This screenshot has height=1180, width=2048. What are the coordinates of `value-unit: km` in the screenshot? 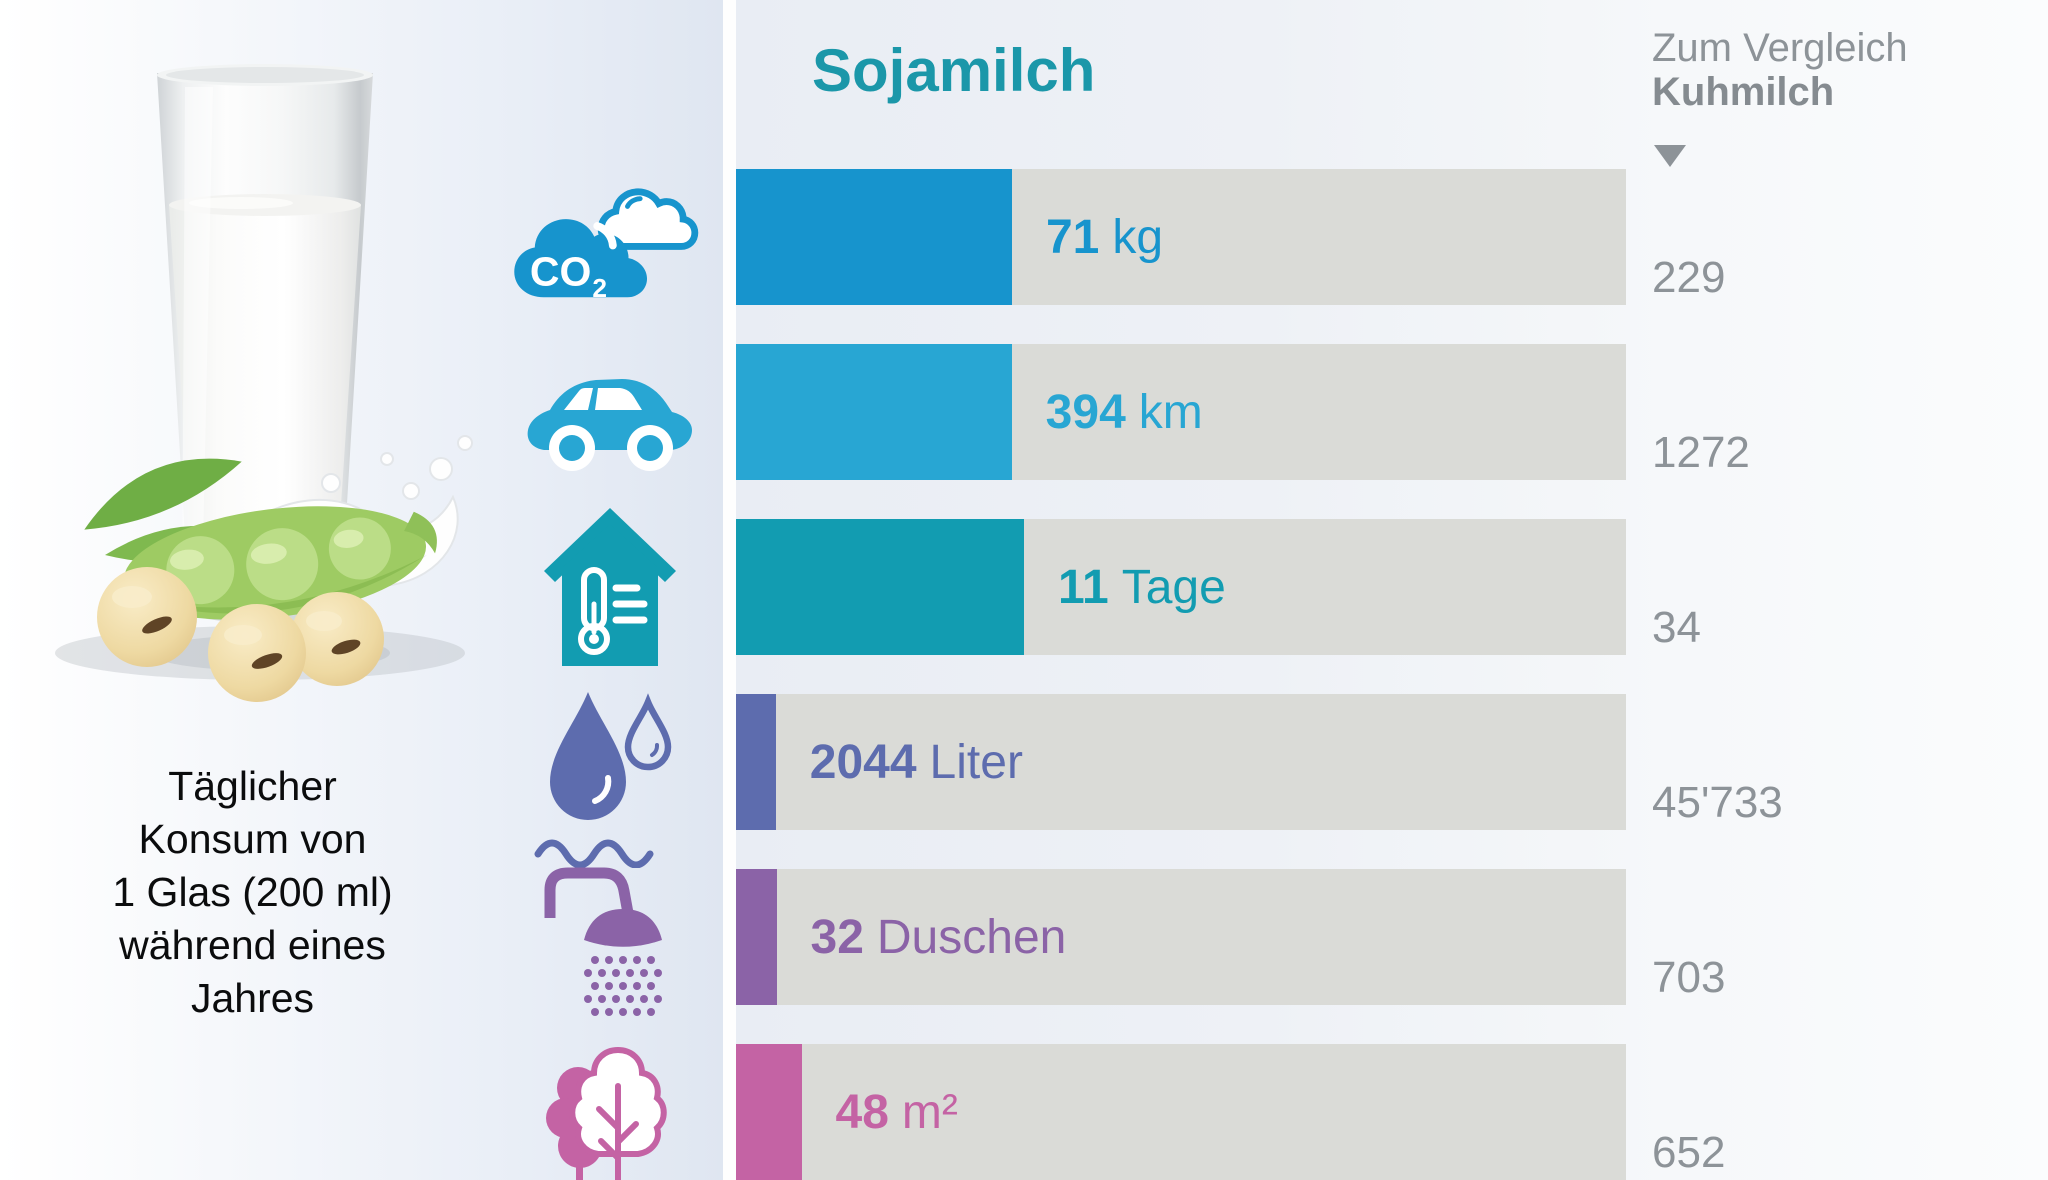 It's located at (1170, 412).